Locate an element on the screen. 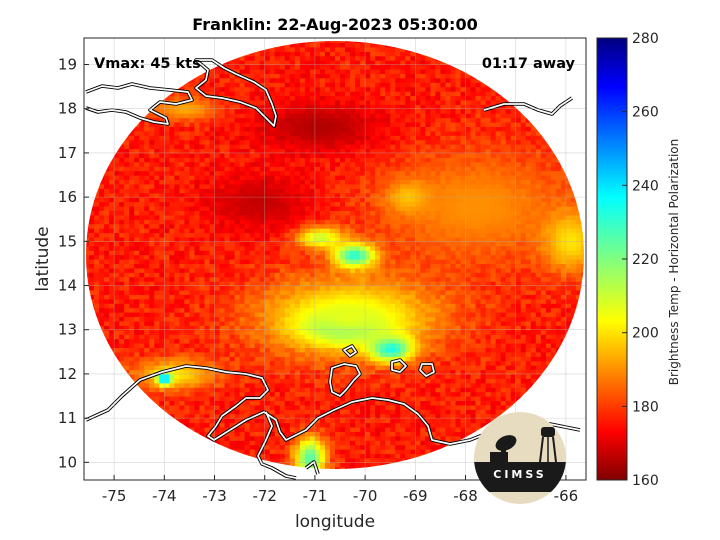 The image size is (720, 540). y-tick-label: 13 is located at coordinates (67, 330).